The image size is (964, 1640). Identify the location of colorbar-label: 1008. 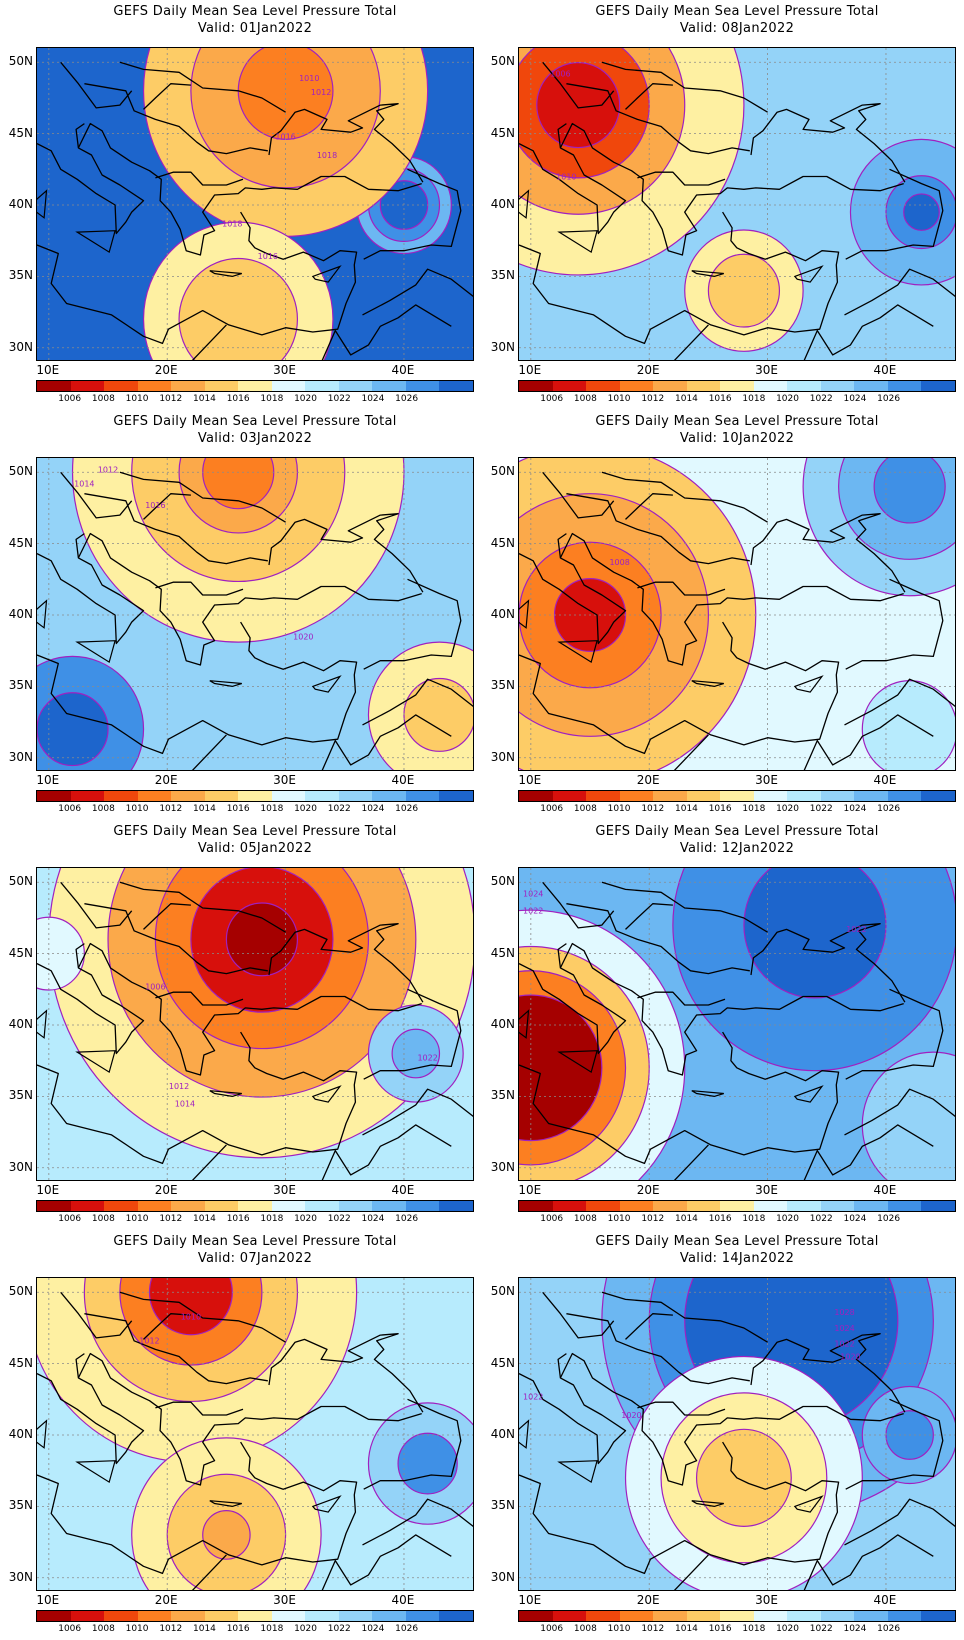
(103, 399).